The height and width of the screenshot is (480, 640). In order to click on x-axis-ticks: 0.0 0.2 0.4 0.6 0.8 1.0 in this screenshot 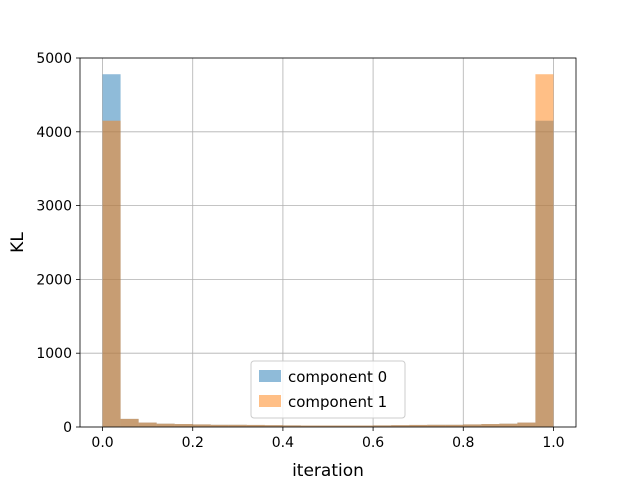, I will do `click(328, 439)`.